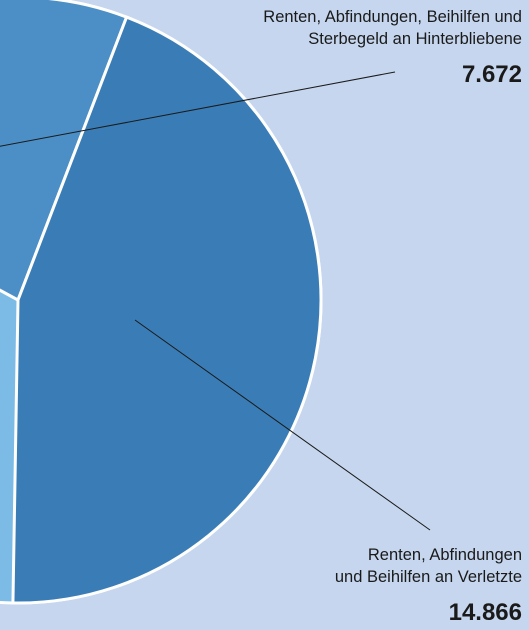 This screenshot has height=630, width=529. I want to click on value-label: 14.866, so click(485, 612).